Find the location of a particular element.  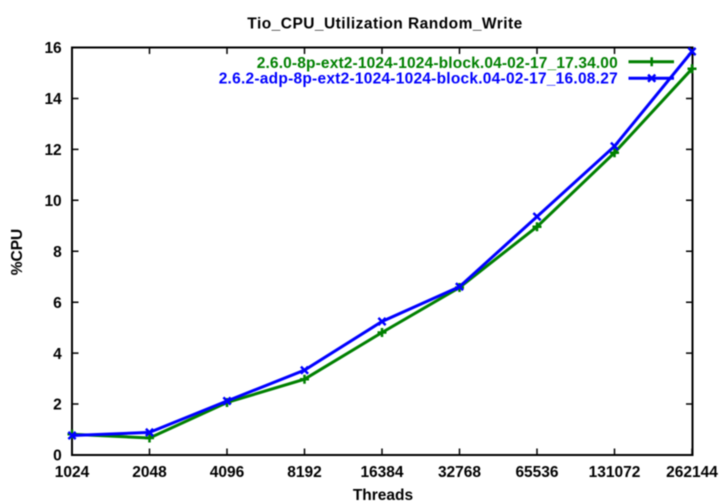

svg-text: 8 is located at coordinates (57, 252).